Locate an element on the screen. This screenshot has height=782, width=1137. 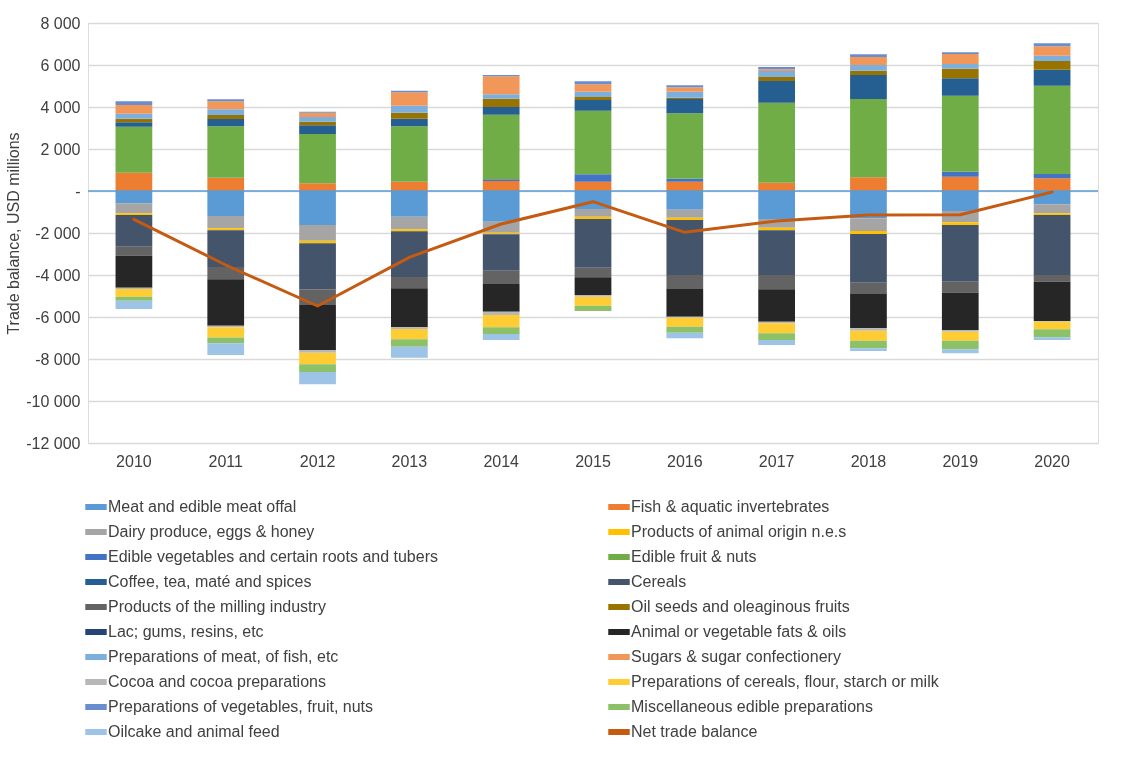
x-tick-label: 2020 is located at coordinates (1052, 461).